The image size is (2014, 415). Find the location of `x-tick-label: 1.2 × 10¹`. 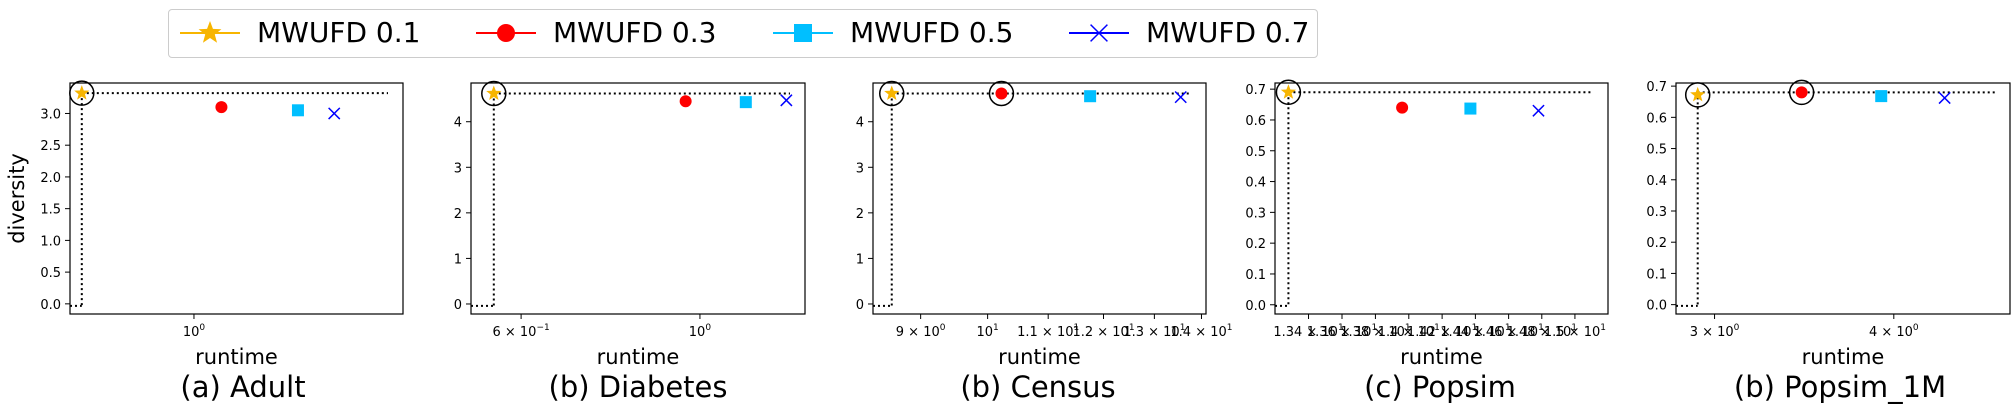

x-tick-label: 1.2 × 10¹ is located at coordinates (1103, 331).